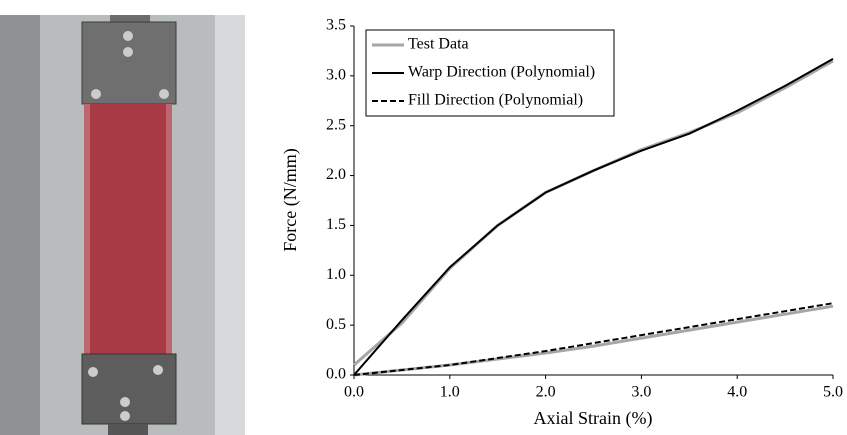 Image resolution: width=847 pixels, height=435 pixels. What do you see at coordinates (290, 199) in the screenshot?
I see `y-axis-title: Force (N/mm)` at bounding box center [290, 199].